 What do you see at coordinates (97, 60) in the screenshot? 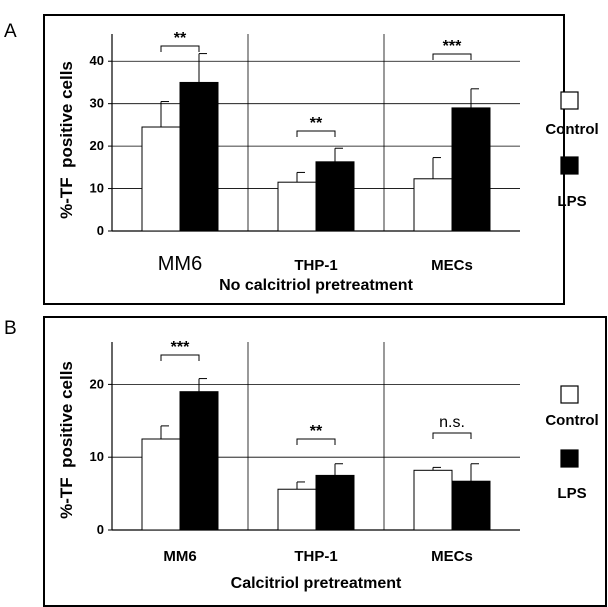
I see `y-tick-label: 40` at bounding box center [97, 60].